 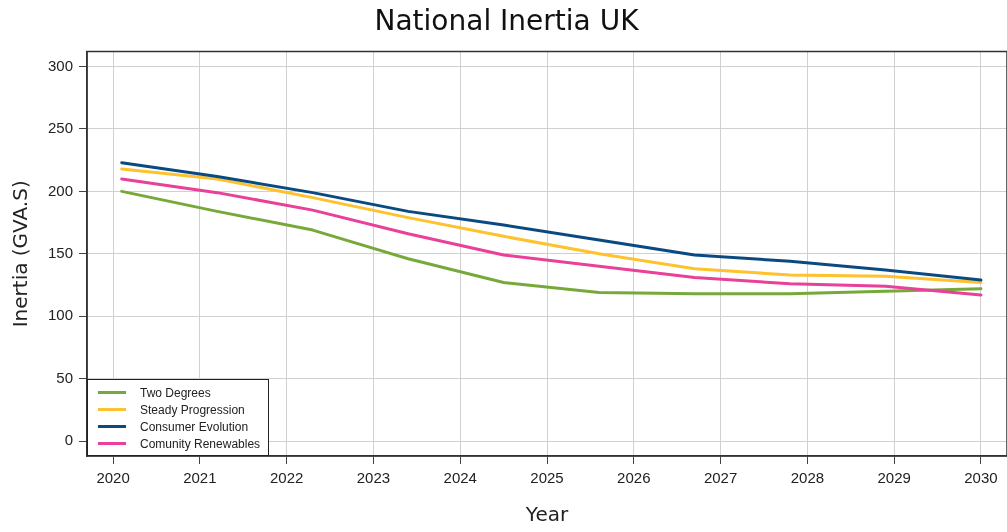 What do you see at coordinates (286, 478) in the screenshot?
I see `x-tick-label: 2022` at bounding box center [286, 478].